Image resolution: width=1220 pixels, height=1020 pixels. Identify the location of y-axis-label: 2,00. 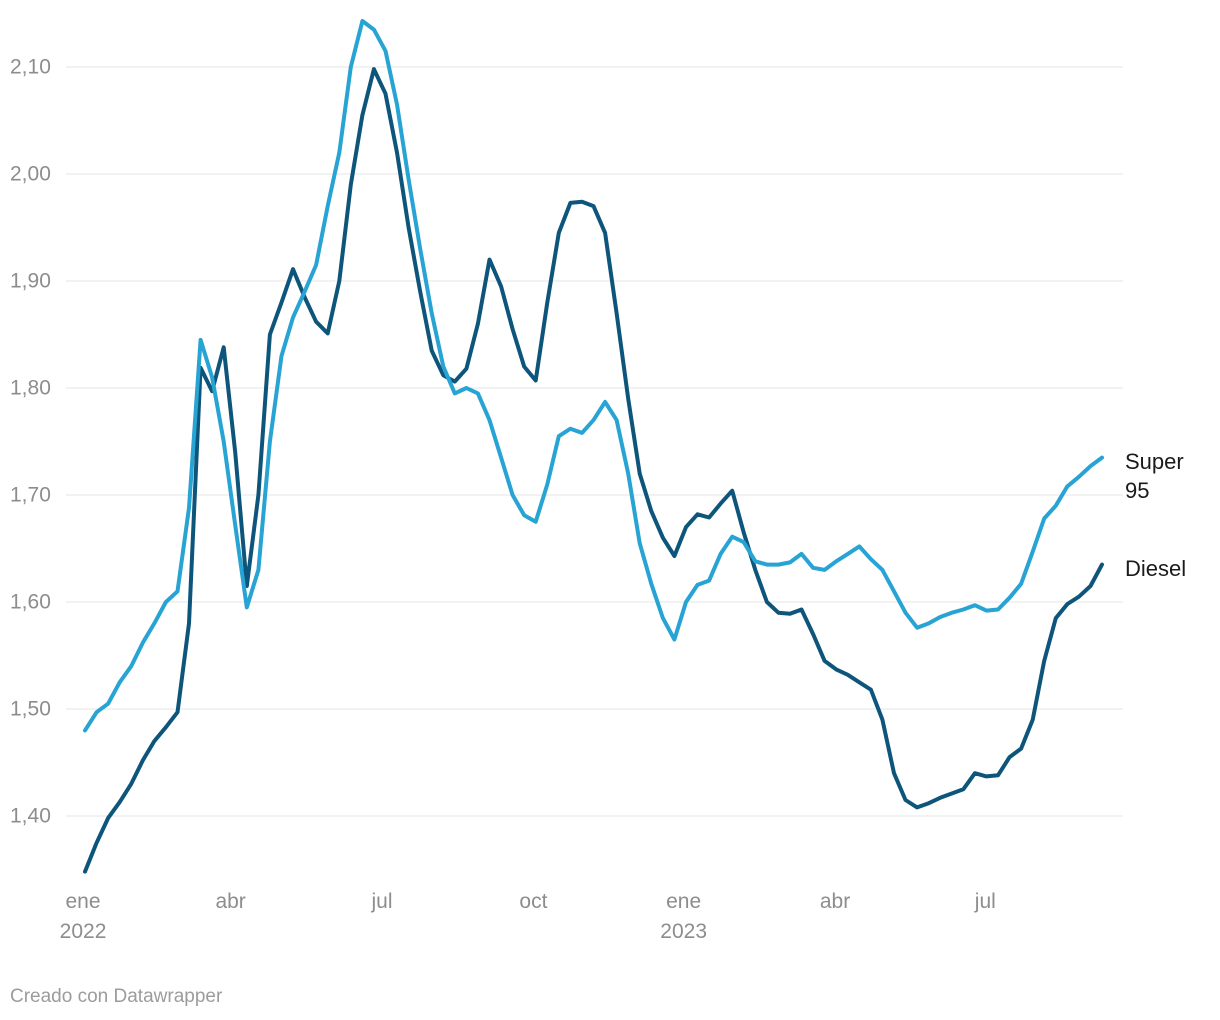
(30, 174).